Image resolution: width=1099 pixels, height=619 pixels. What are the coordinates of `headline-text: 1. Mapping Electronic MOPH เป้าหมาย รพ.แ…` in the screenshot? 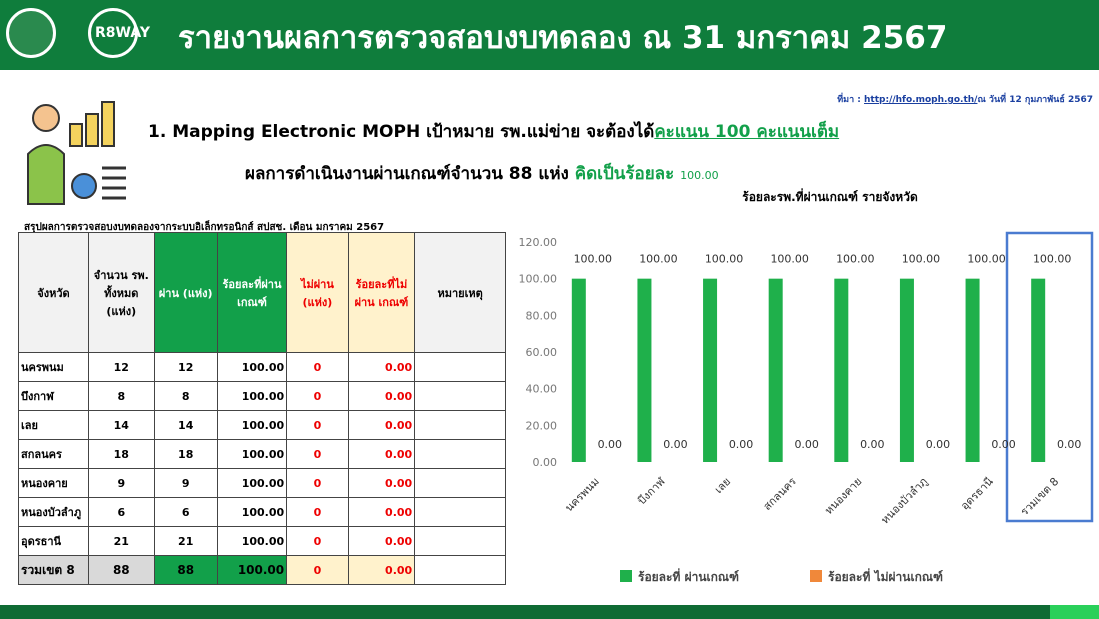 It's located at (401, 132).